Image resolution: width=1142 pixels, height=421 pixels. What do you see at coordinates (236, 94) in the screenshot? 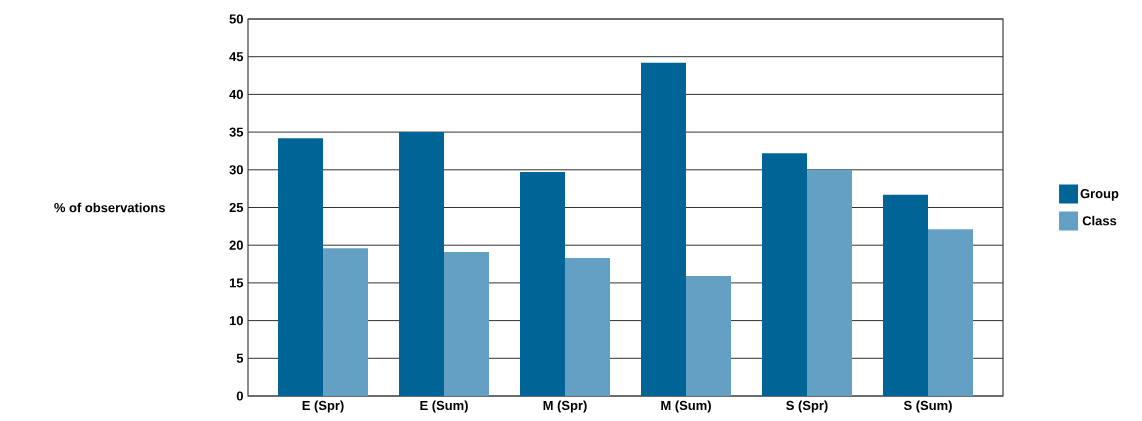
I see `y-tick-label: 40` at bounding box center [236, 94].